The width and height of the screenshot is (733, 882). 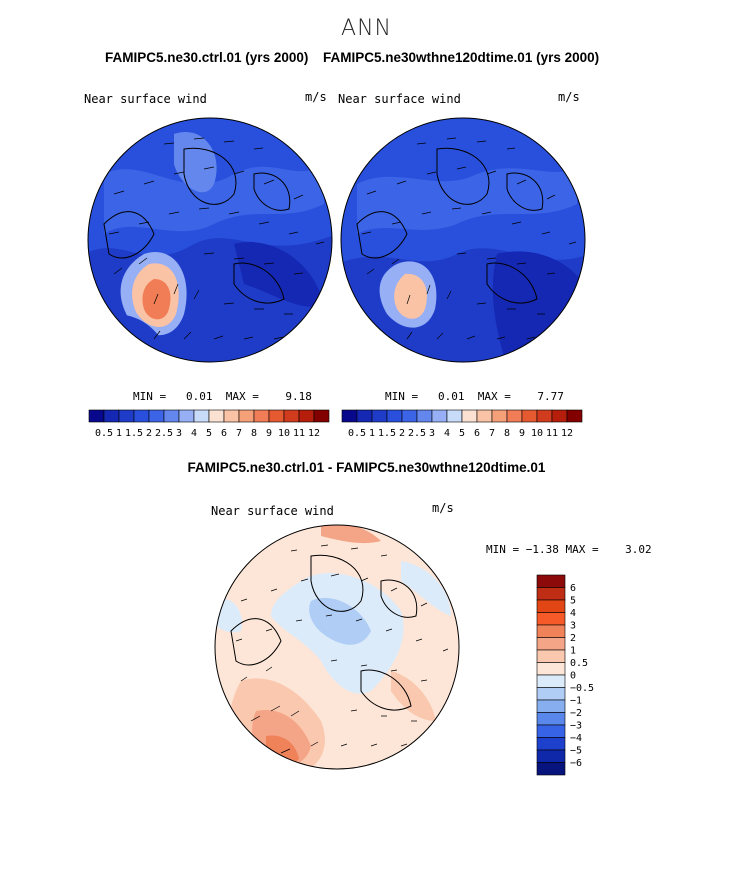 I want to click on panel-1-colorbar-tick-label: 7, so click(x=239, y=433).